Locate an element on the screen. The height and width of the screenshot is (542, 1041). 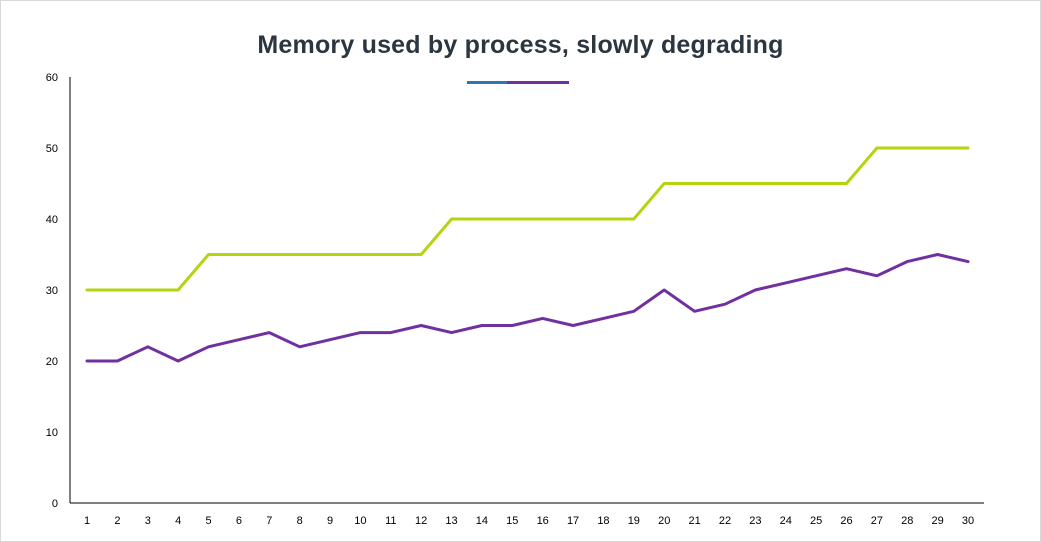
x-tick-label: 27 is located at coordinates (877, 521).